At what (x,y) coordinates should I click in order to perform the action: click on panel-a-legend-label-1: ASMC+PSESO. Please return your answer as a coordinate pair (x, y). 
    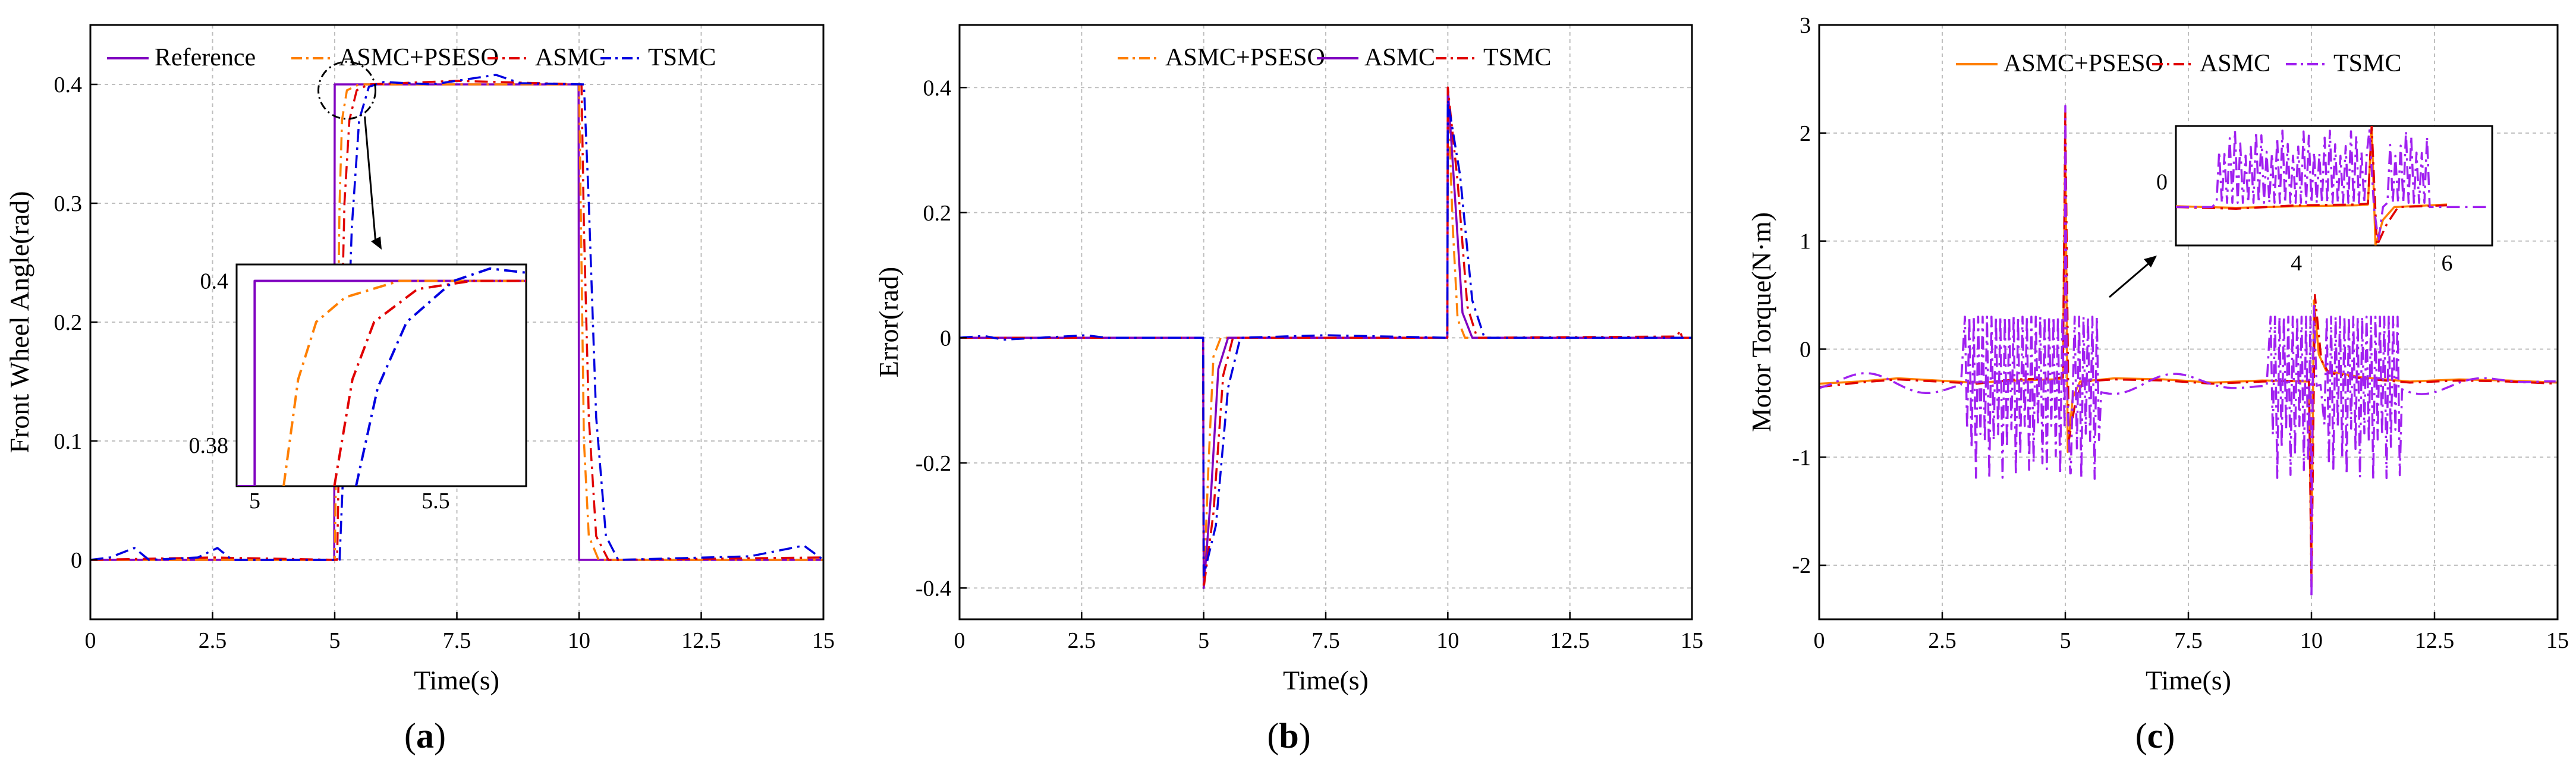
    Looking at the image, I should click on (419, 57).